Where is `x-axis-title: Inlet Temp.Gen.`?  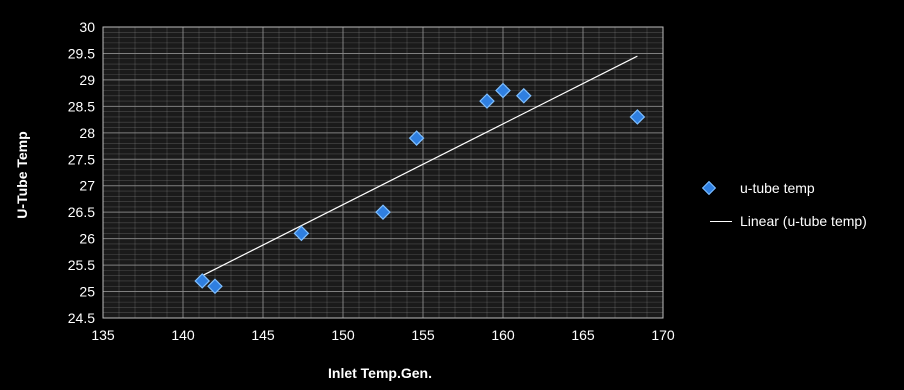
x-axis-title: Inlet Temp.Gen. is located at coordinates (380, 373).